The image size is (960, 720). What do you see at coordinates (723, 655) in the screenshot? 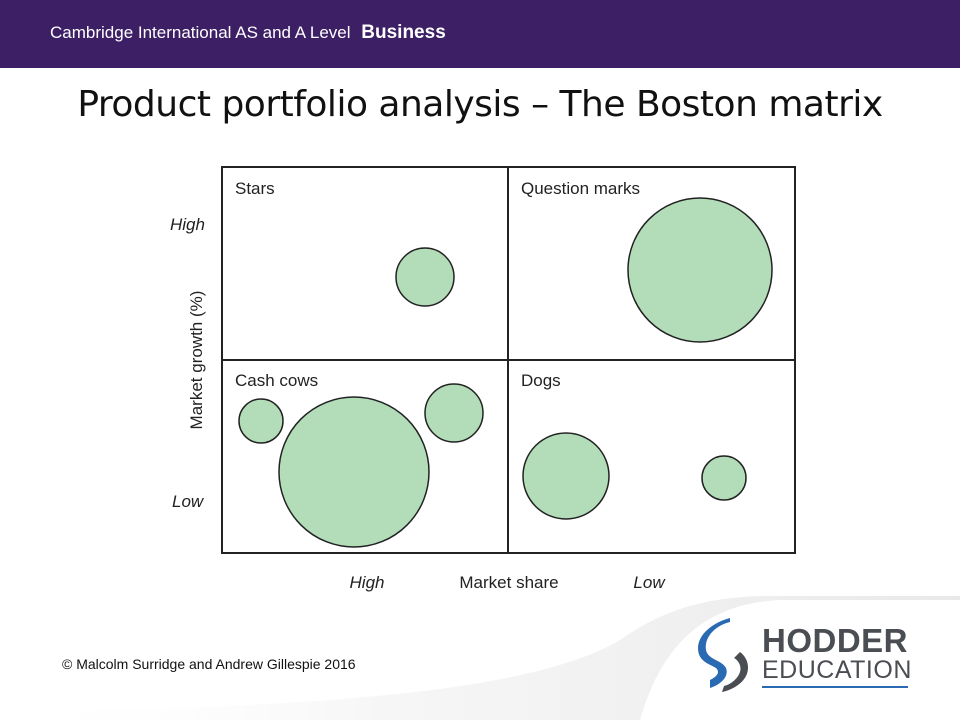
I see `hodder-s-mark-icon` at bounding box center [723, 655].